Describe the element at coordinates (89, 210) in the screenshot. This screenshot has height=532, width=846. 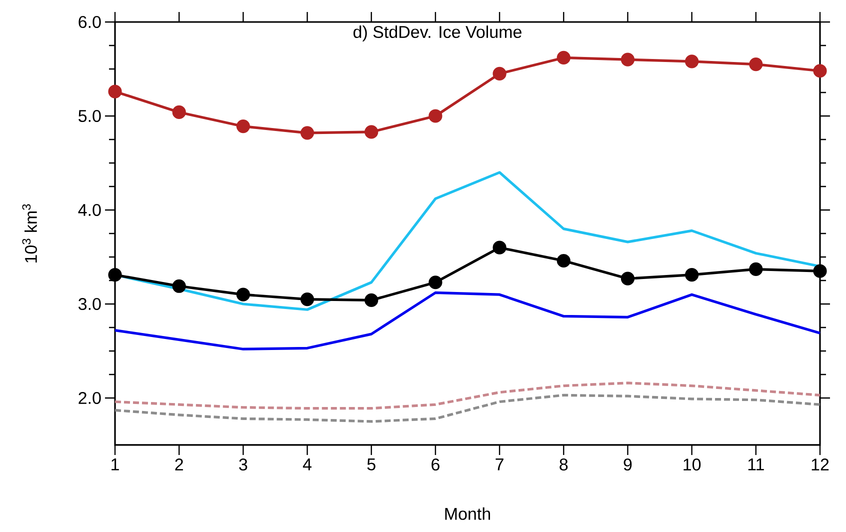
I see `y-tick-label: 4.0` at that location.